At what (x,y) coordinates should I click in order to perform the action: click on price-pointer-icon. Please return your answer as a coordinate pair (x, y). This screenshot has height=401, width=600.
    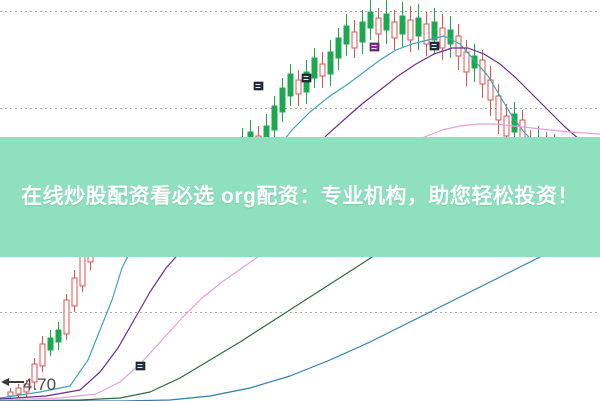
    Looking at the image, I should click on (12, 382).